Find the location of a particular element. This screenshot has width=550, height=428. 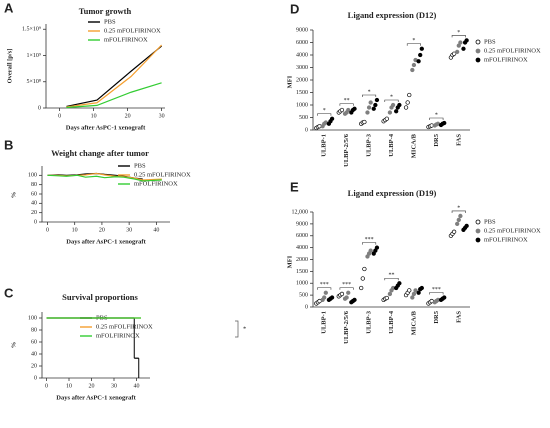

chart-title: Ligand expression (D19) is located at coordinates (392, 193).